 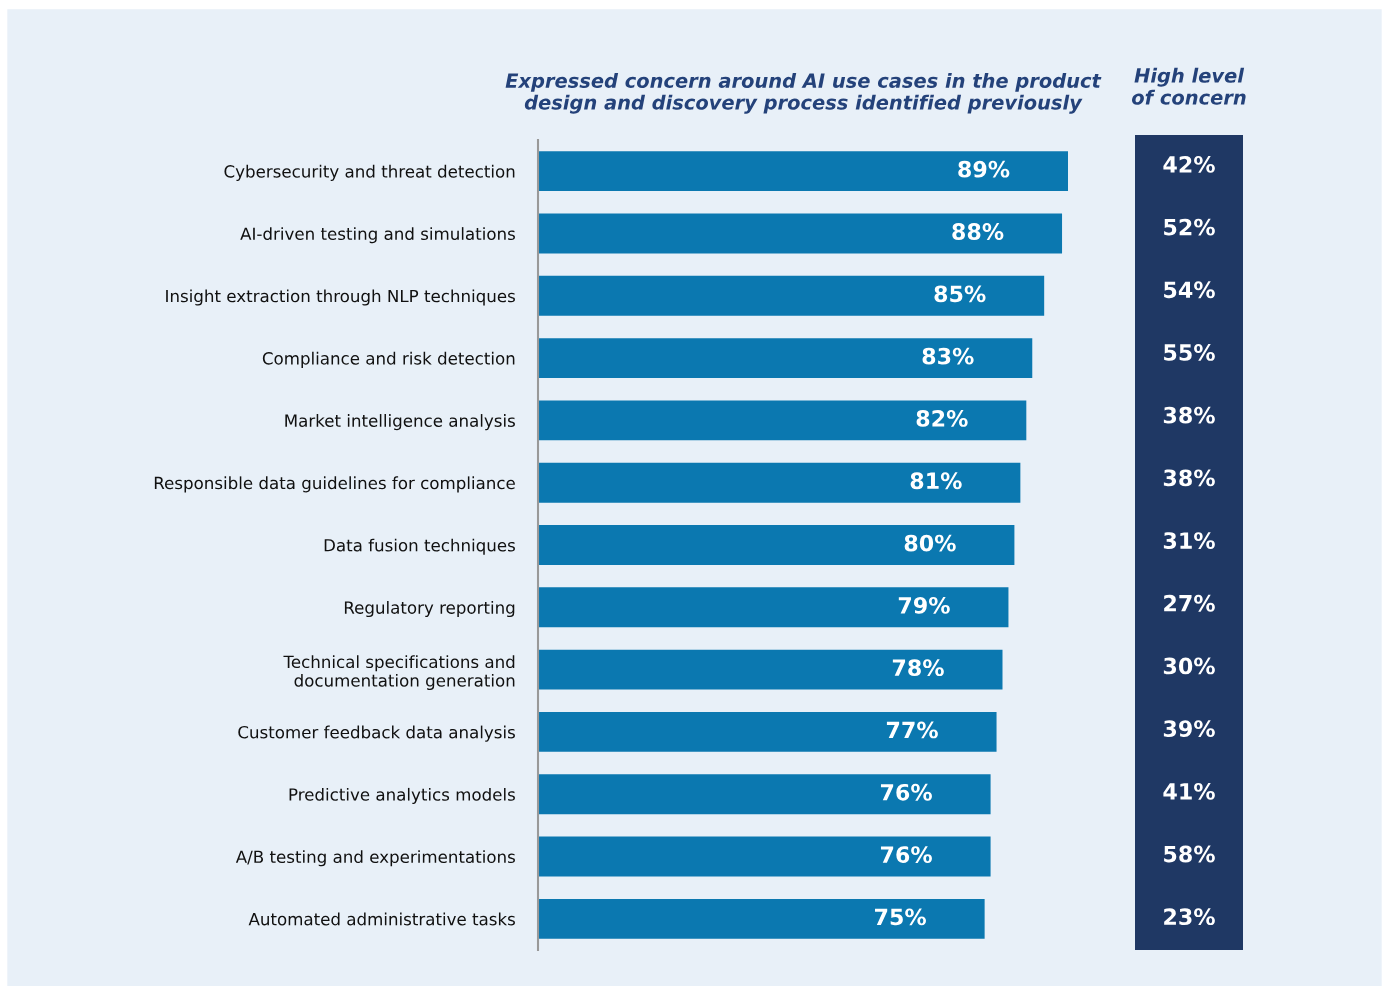 What do you see at coordinates (942, 418) in the screenshot?
I see `data-label: 82%` at bounding box center [942, 418].